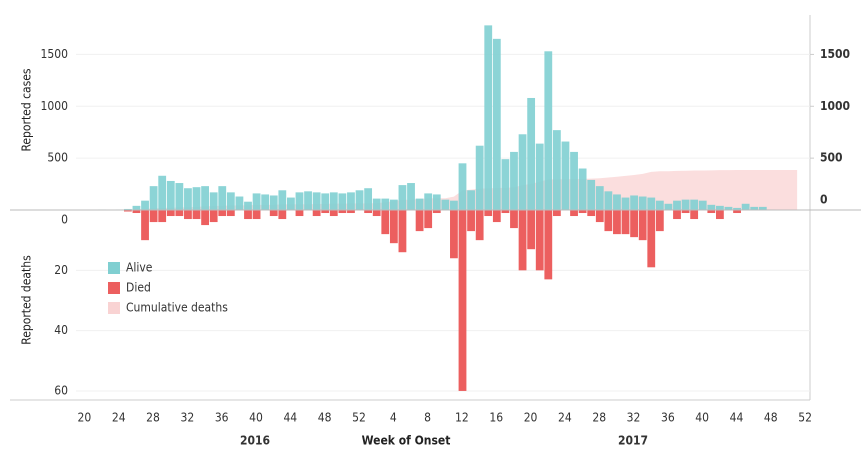 This screenshot has height=457, width=861. Describe the element at coordinates (138, 288) in the screenshot. I see `legend-label: Died` at that location.